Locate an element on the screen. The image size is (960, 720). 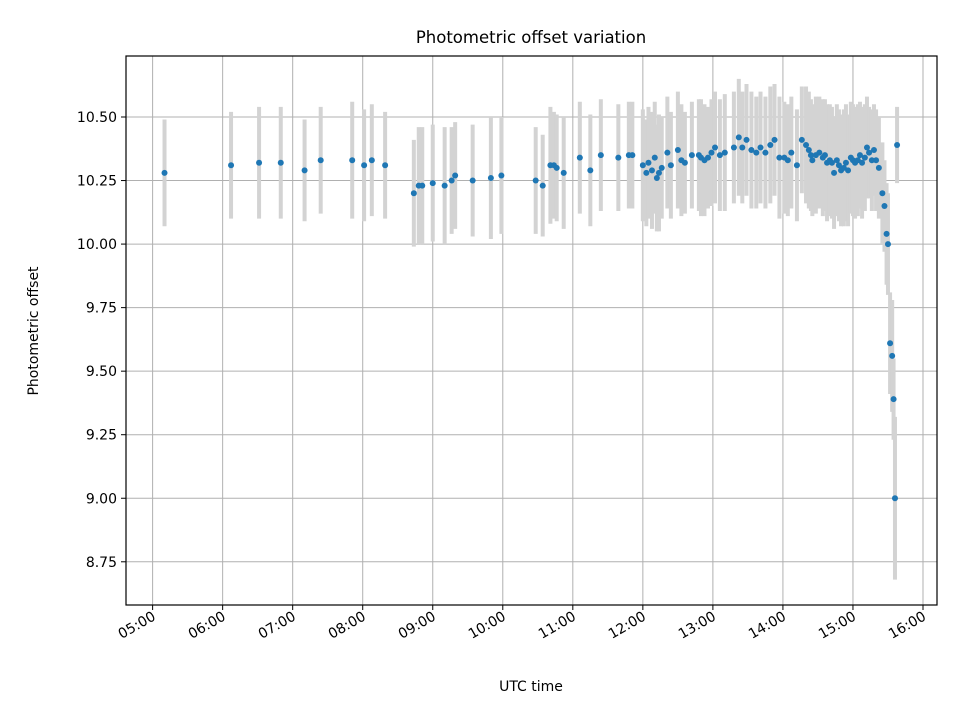
y-tick-label: 10.00 is located at coordinates (97, 245).